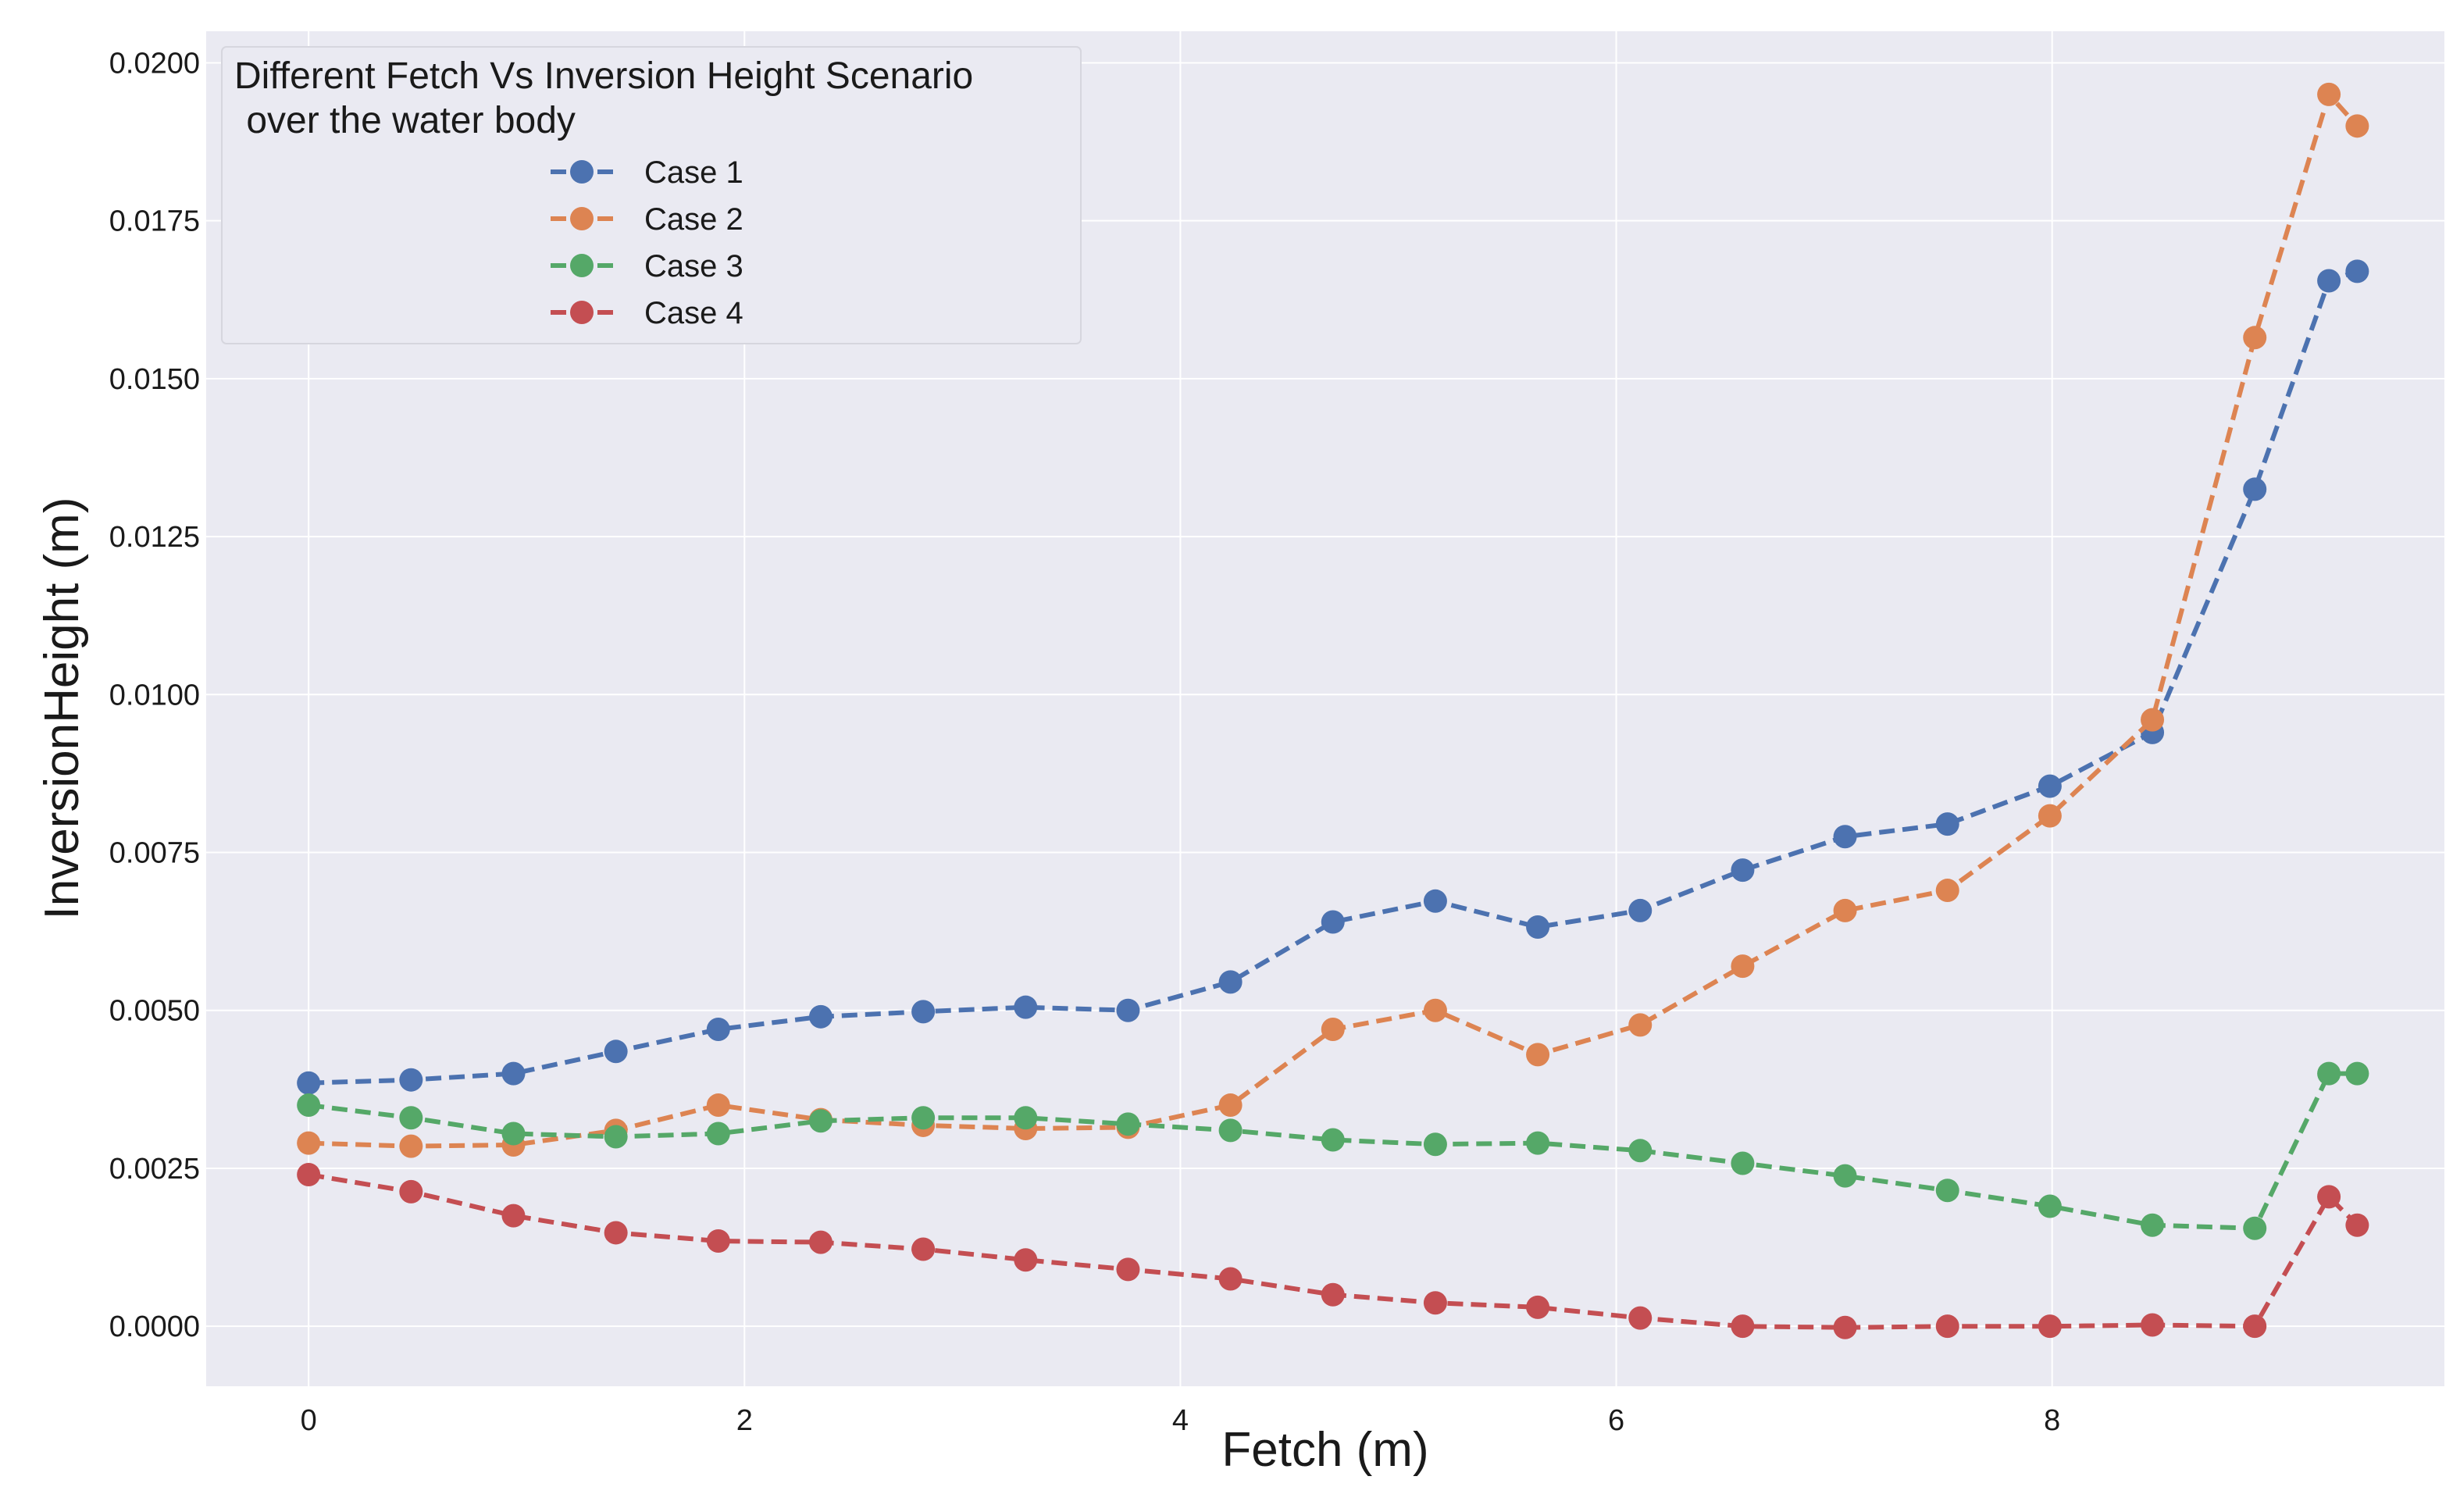  I want to click on legend-entry: Case 2, so click(647, 219).